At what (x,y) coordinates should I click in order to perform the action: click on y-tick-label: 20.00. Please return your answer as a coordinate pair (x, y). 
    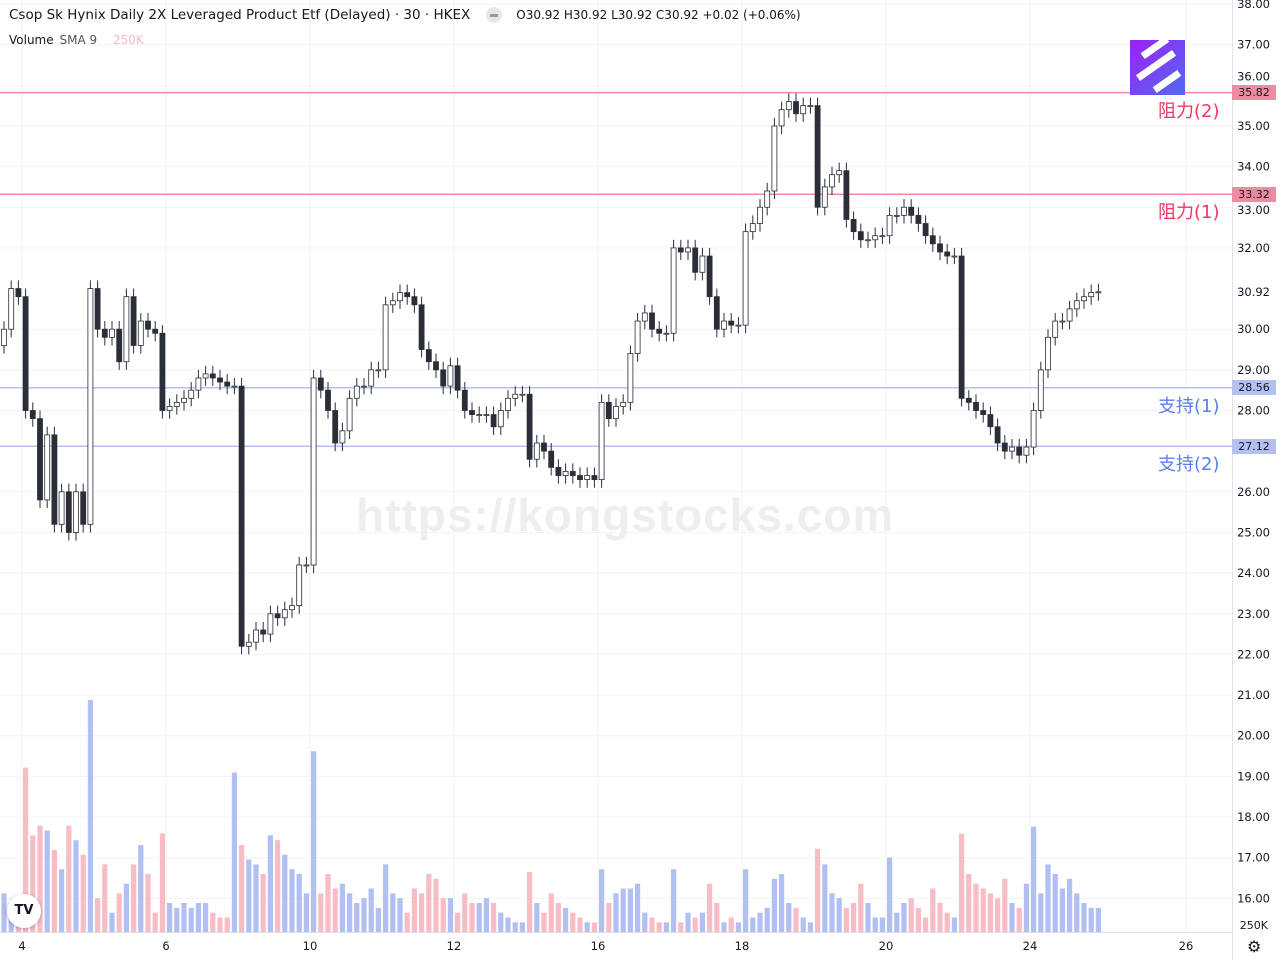
    Looking at the image, I should click on (1253, 736).